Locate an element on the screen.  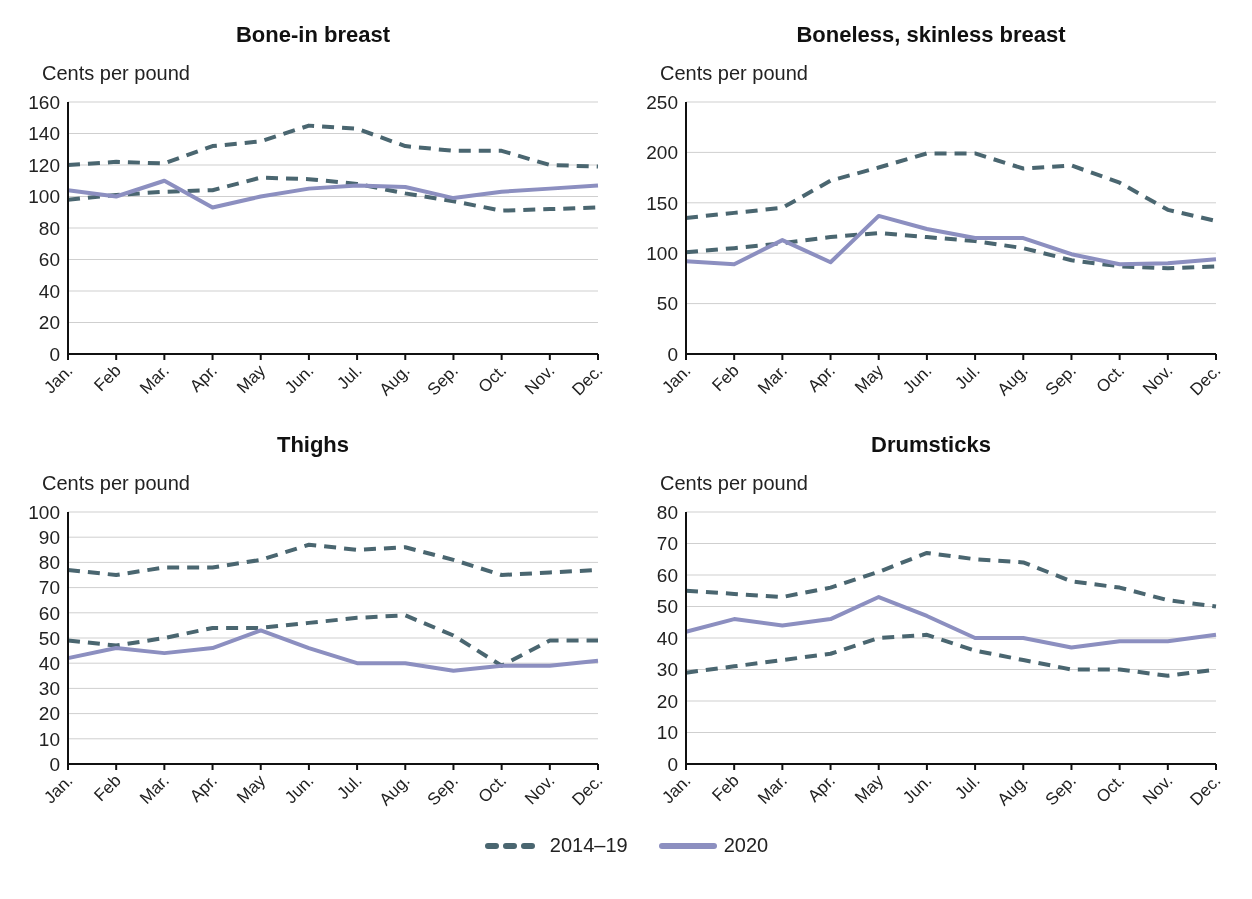
y-tick-label: 120 is located at coordinates (44, 165).